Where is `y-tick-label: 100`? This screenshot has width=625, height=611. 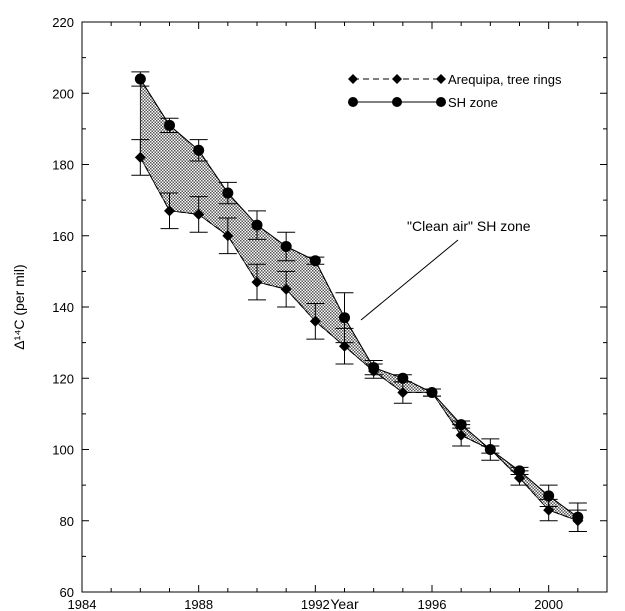
y-tick-label: 100 is located at coordinates (63, 450).